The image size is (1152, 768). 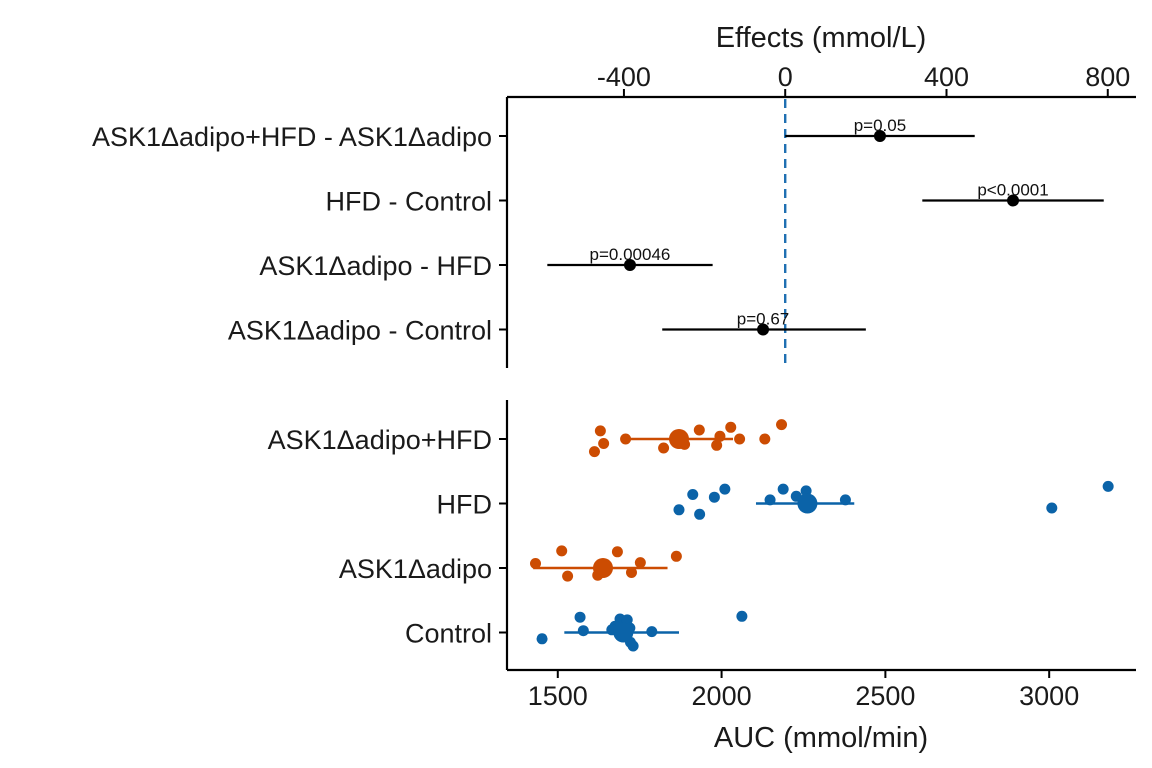 I want to click on effects-tick-label: 400, so click(x=946, y=77).